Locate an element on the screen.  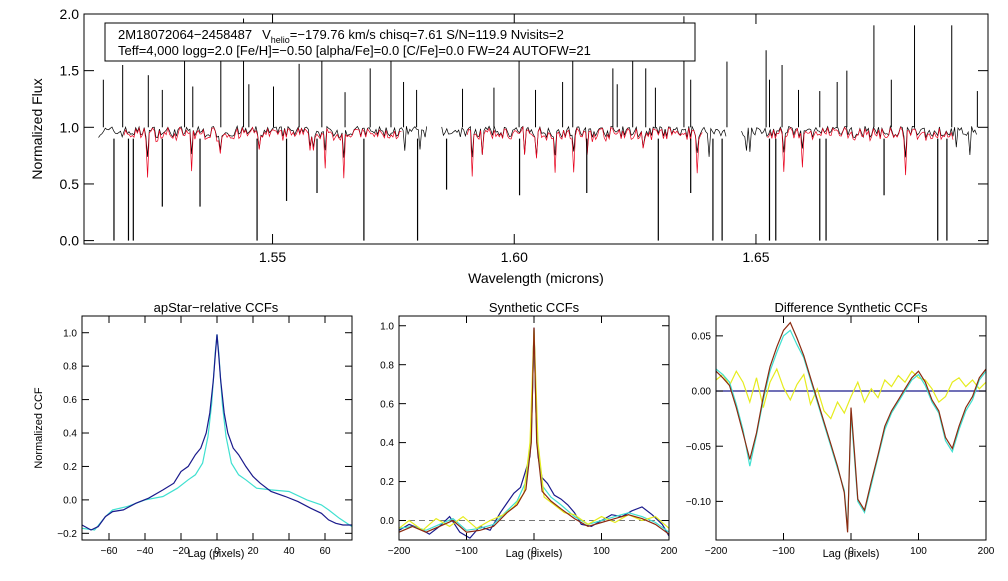
apstar-ccf-xtick-label-4: 20 is located at coordinates (253, 551).